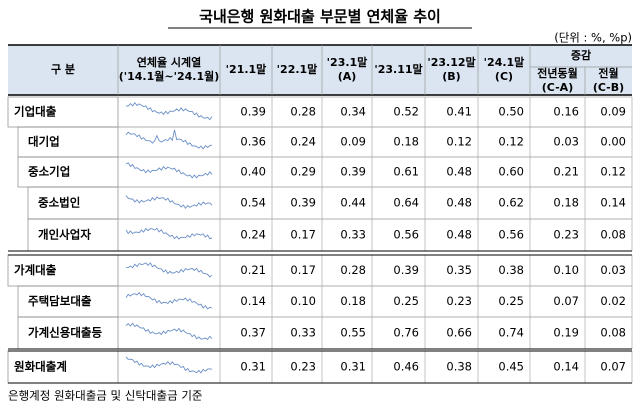 Image resolution: width=640 pixels, height=411 pixels. Describe the element at coordinates (406, 333) in the screenshot. I see `cell-value: 0.76` at that location.